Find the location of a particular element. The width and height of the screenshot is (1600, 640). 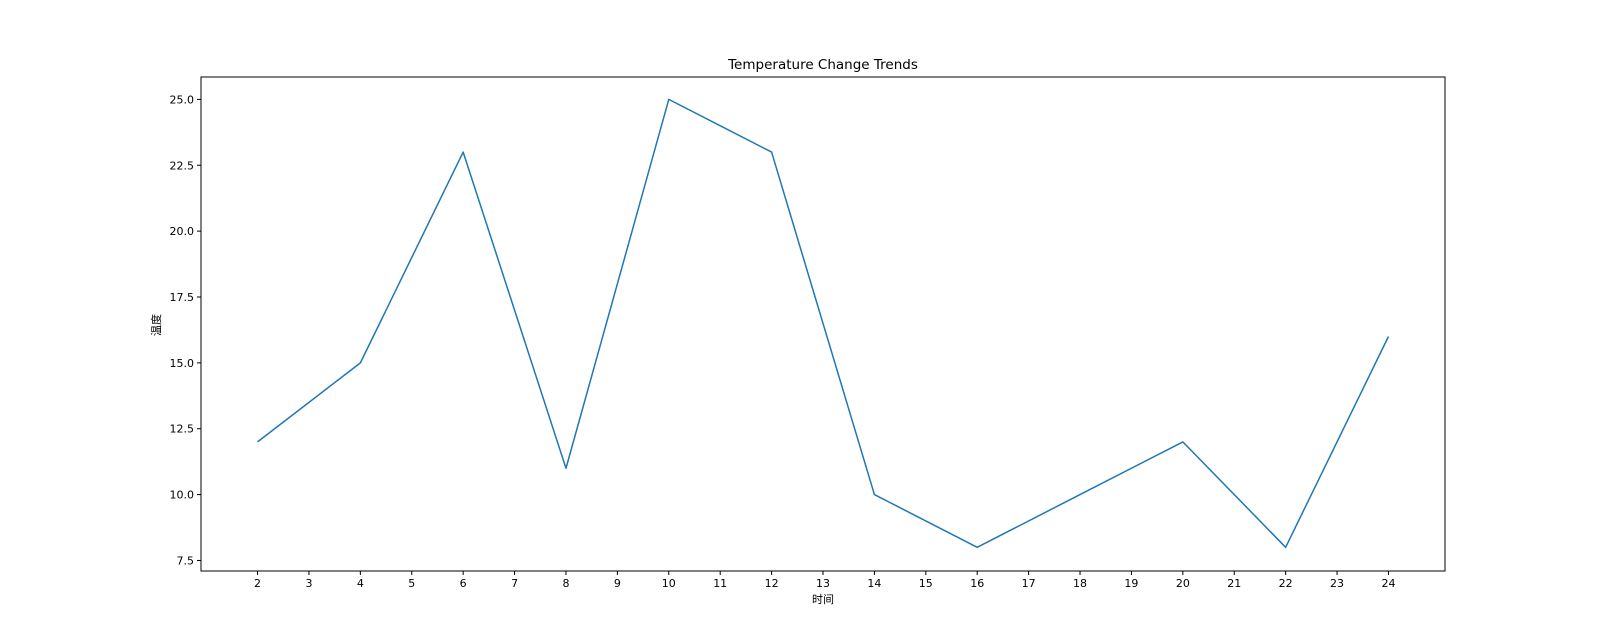

x-tick-label: 10 is located at coordinates (669, 583).